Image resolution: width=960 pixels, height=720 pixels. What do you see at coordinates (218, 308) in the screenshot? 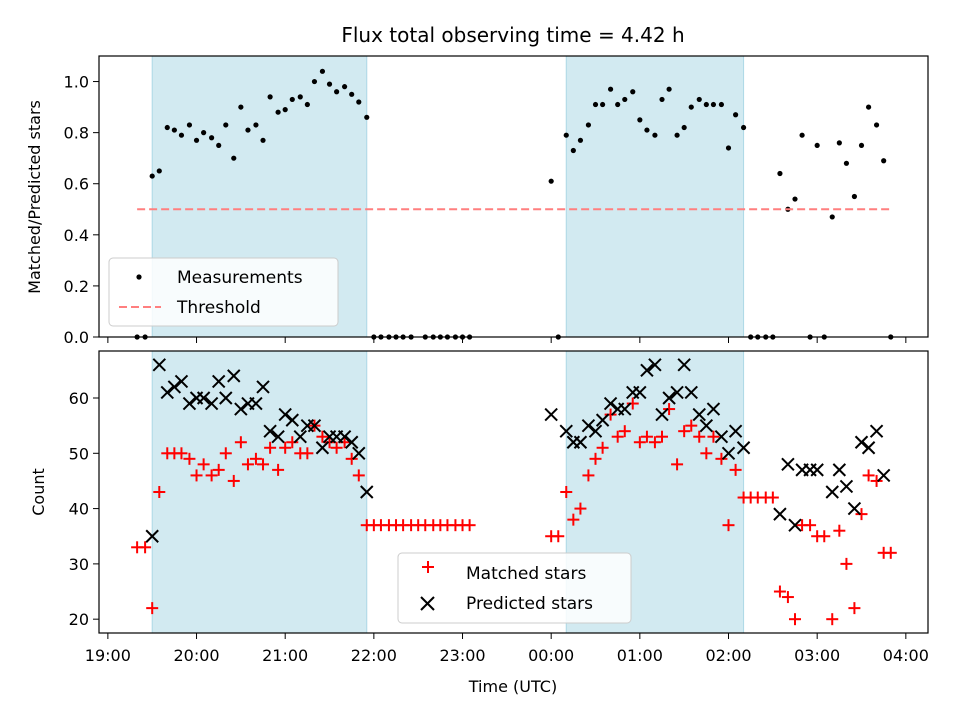
I see `legend-threshold-label: Threshold` at bounding box center [218, 308].